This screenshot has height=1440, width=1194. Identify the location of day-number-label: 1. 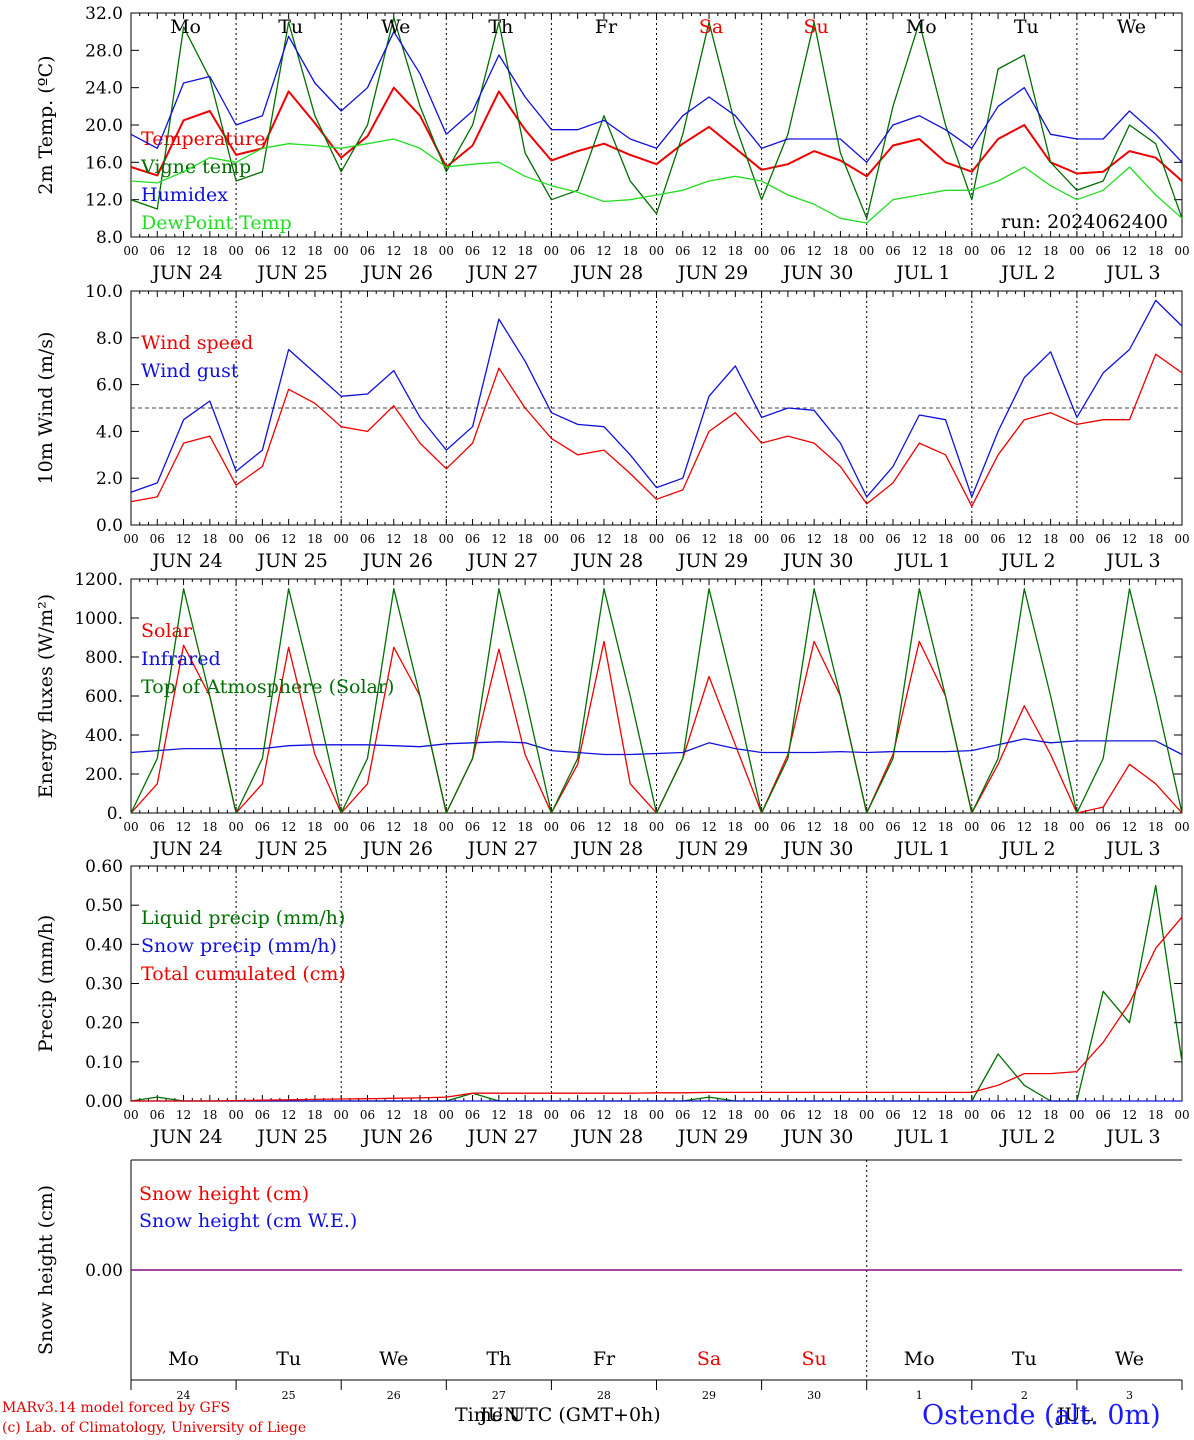
(919, 1395).